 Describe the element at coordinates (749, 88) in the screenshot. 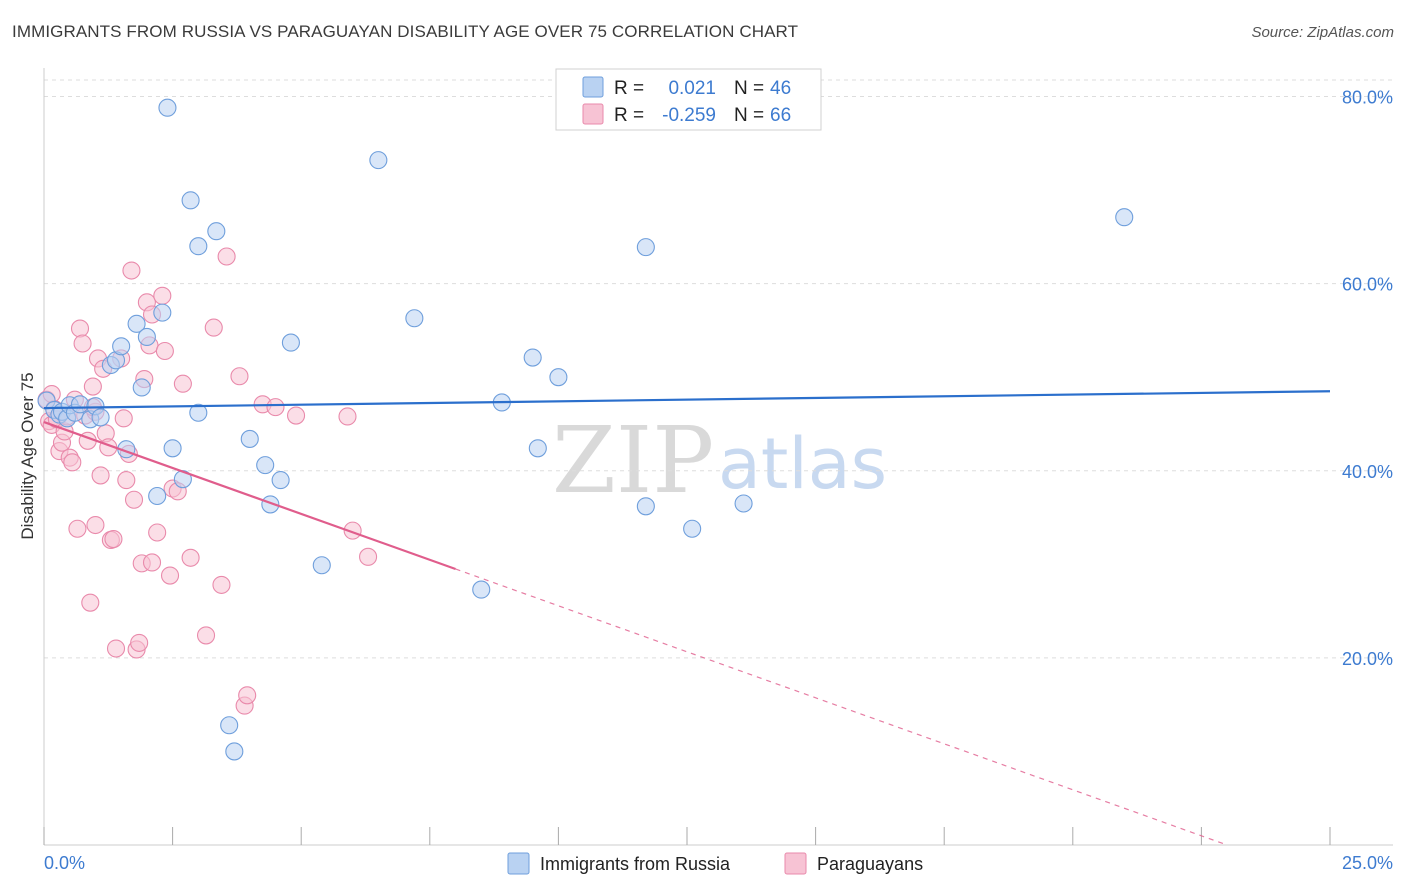

I see `legend-n-label-russia: N =` at that location.